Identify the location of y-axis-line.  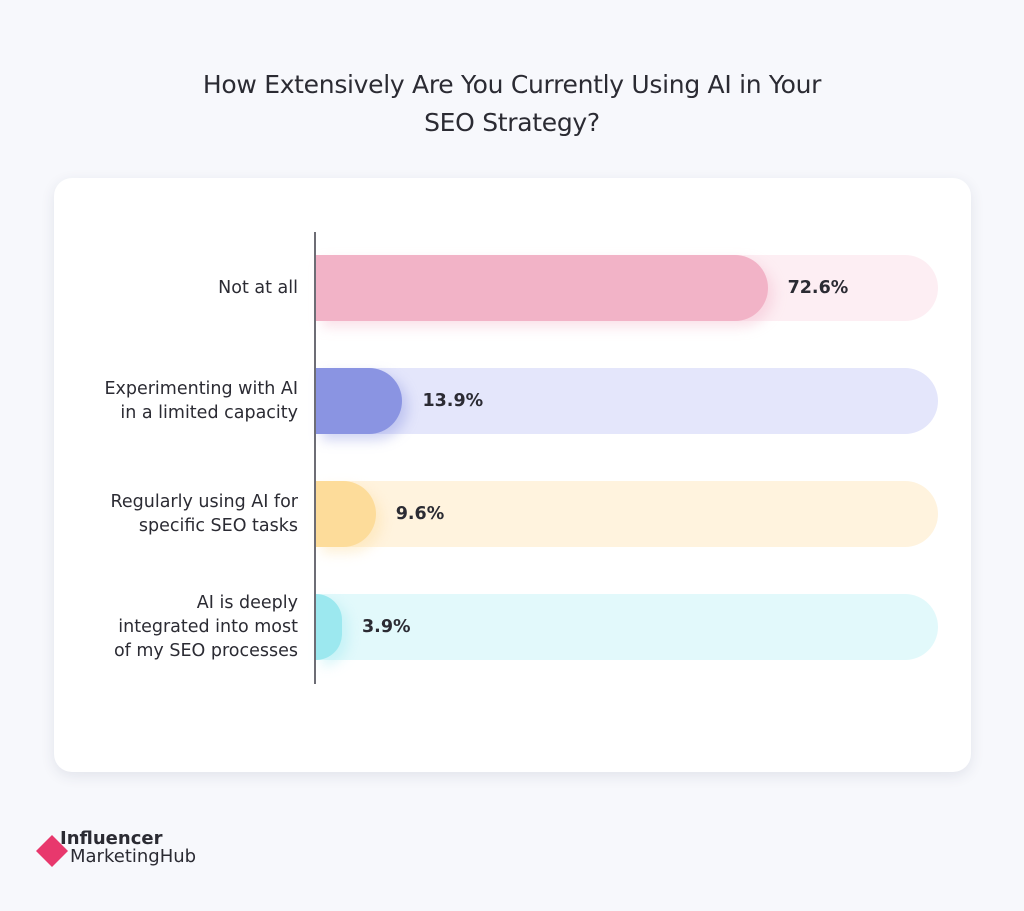
(315, 458).